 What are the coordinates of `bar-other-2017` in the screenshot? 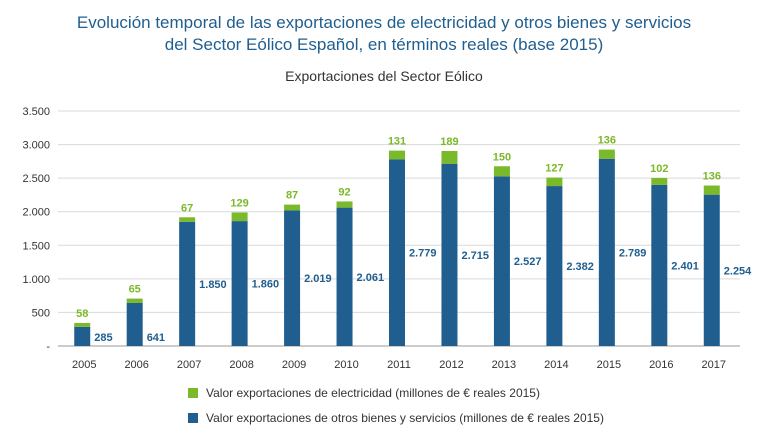 It's located at (711, 270).